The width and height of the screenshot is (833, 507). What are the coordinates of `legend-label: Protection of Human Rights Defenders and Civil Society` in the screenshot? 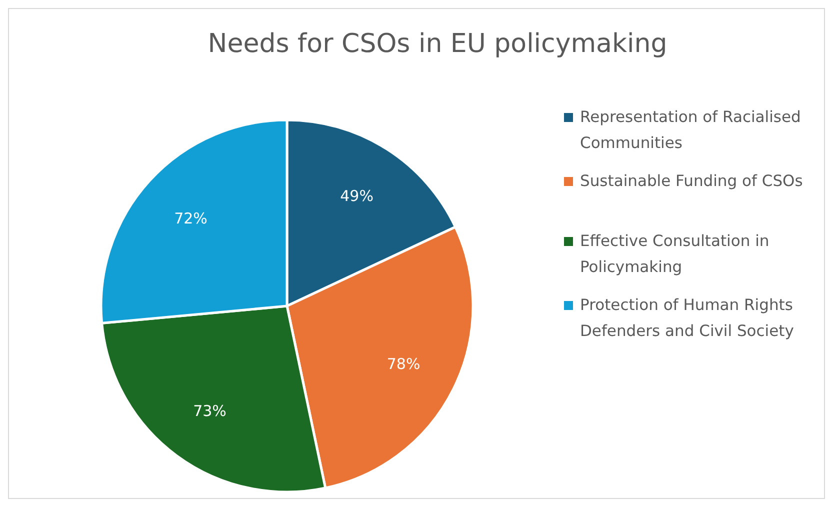 It's located at (687, 318).